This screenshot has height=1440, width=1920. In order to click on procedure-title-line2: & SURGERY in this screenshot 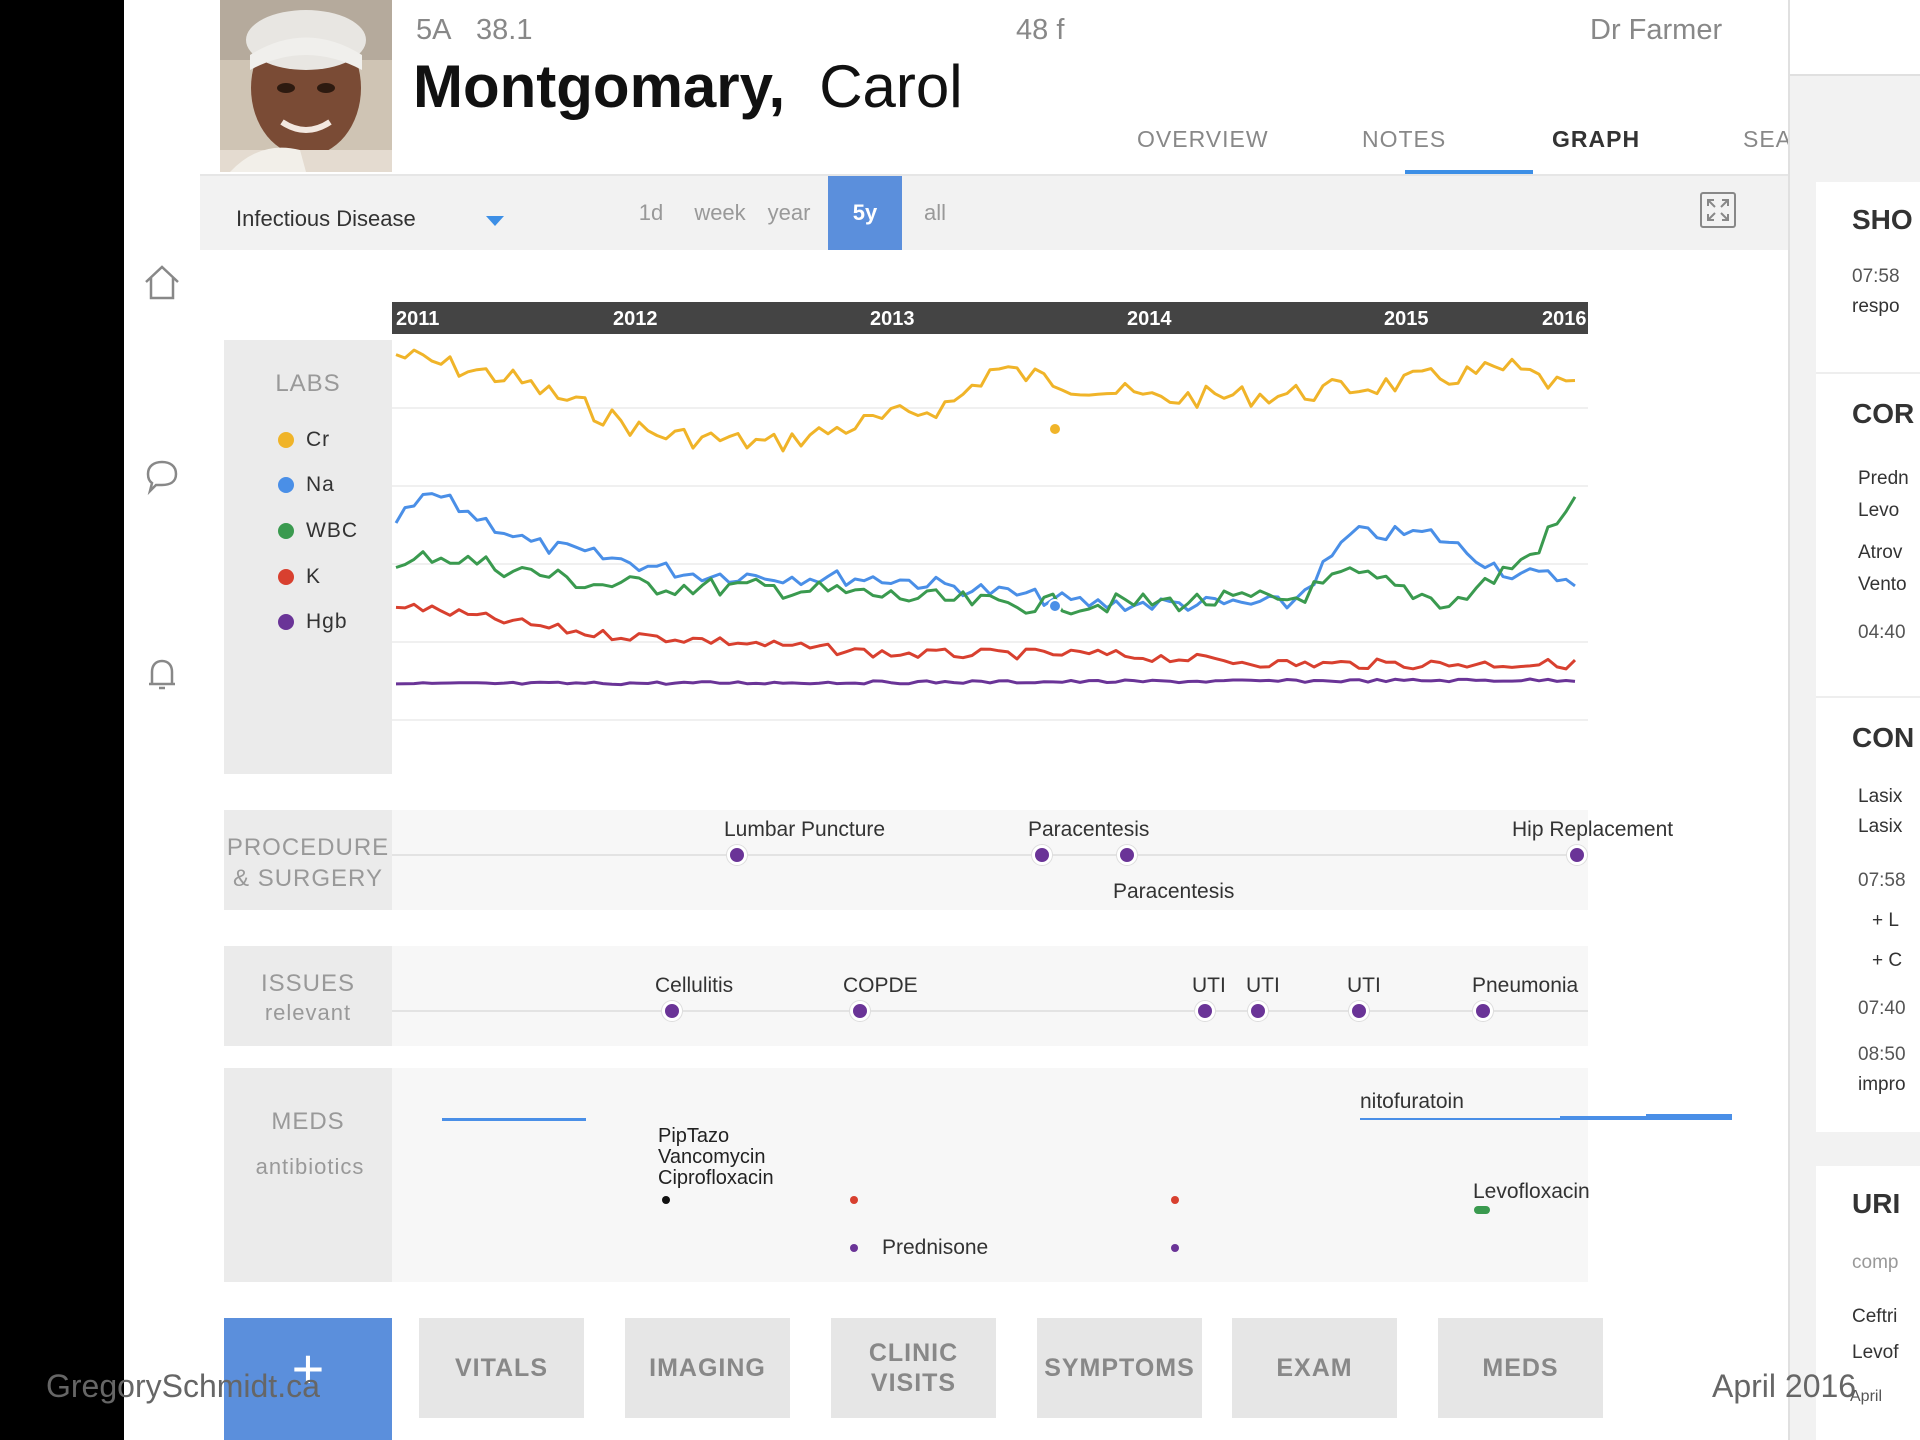, I will do `click(308, 878)`.